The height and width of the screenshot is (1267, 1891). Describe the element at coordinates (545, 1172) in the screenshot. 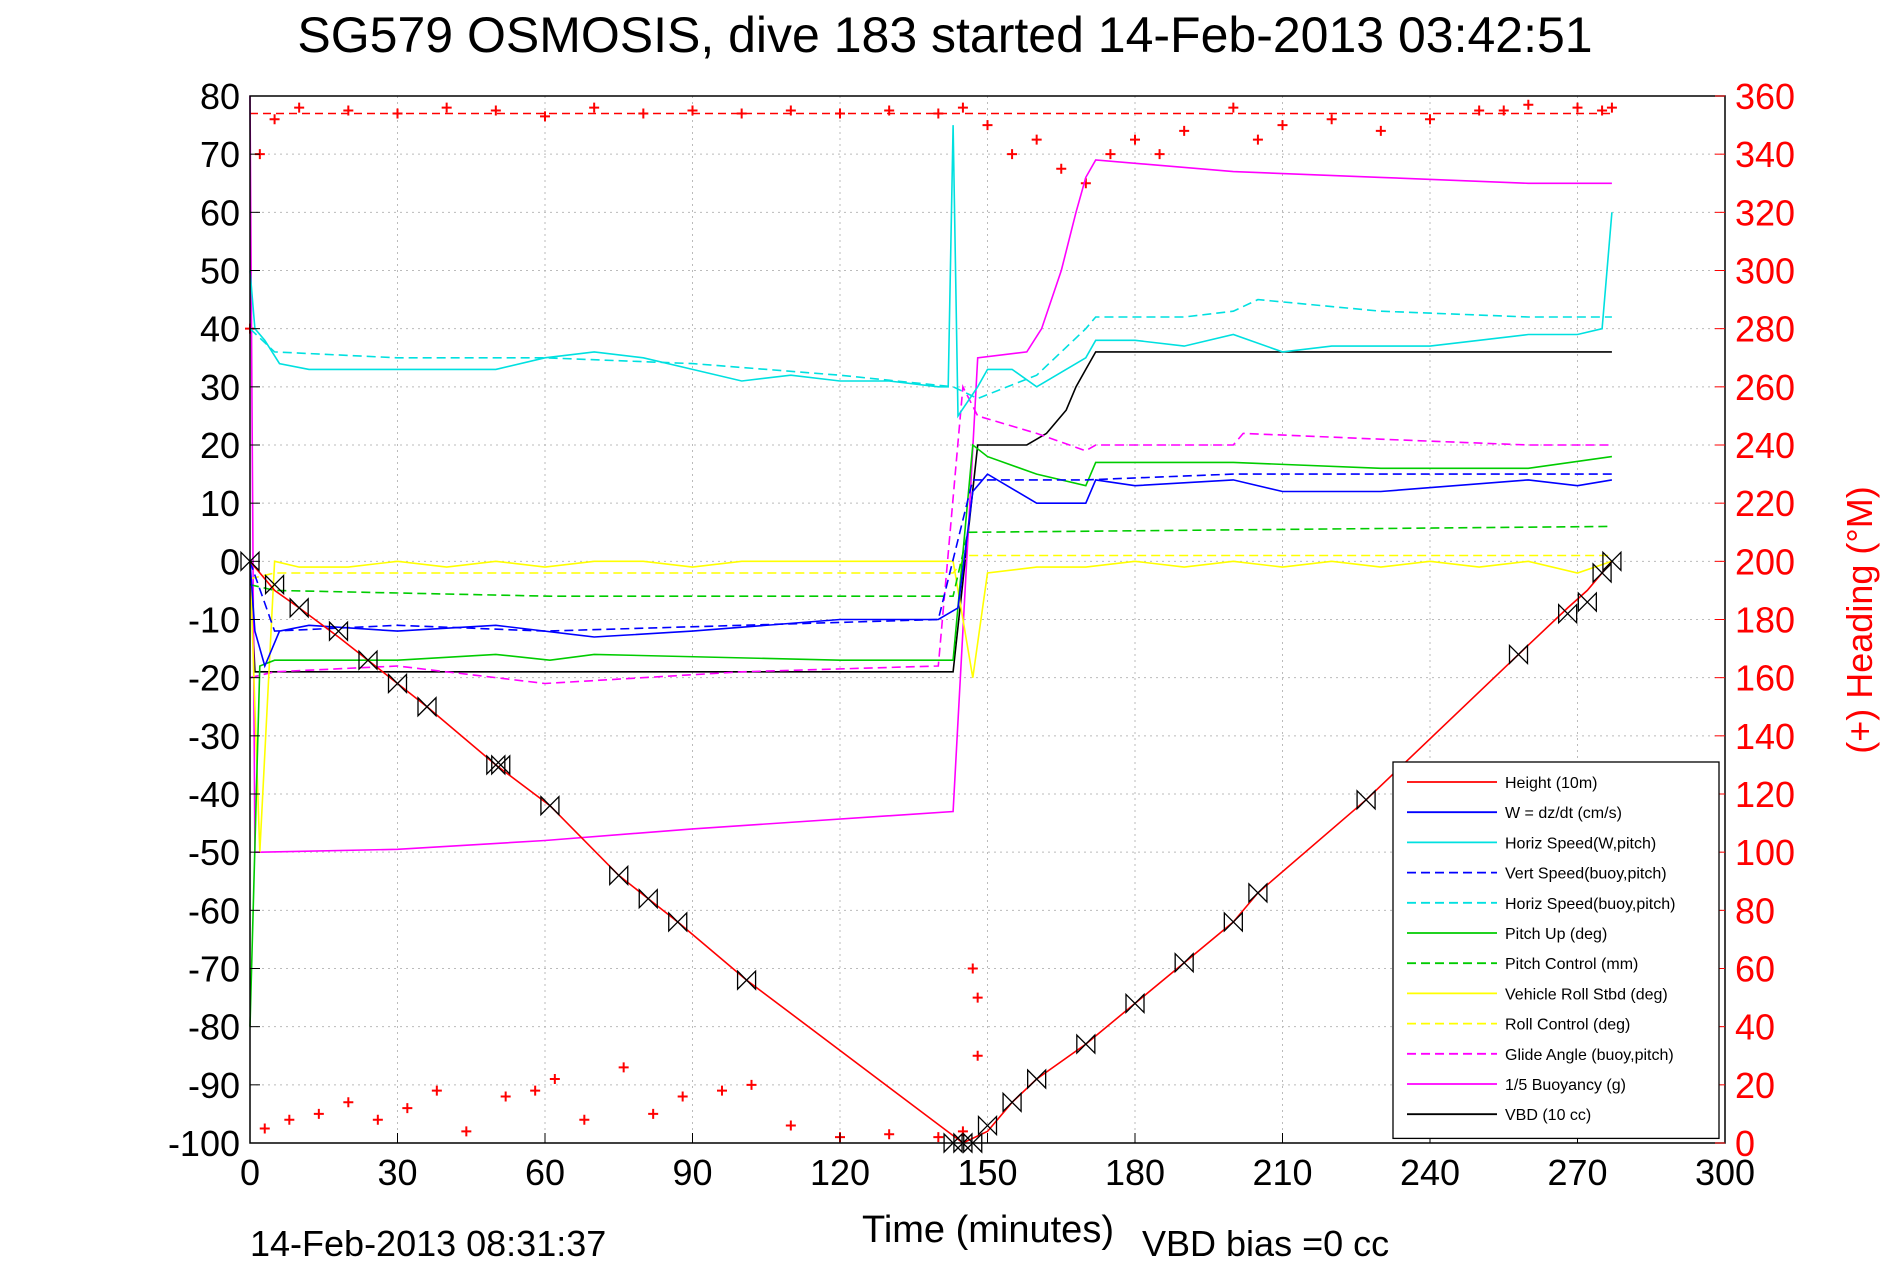

I see `x-tick-label: 60` at that location.